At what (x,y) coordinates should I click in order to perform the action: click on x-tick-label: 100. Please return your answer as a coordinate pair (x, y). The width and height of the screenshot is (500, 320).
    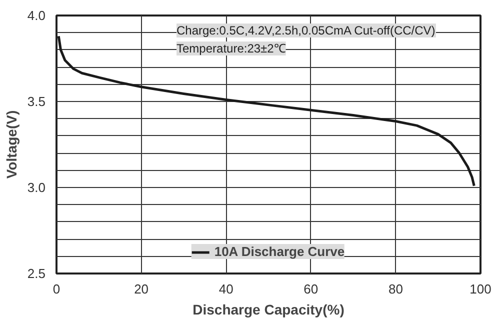
    Looking at the image, I should click on (481, 289).